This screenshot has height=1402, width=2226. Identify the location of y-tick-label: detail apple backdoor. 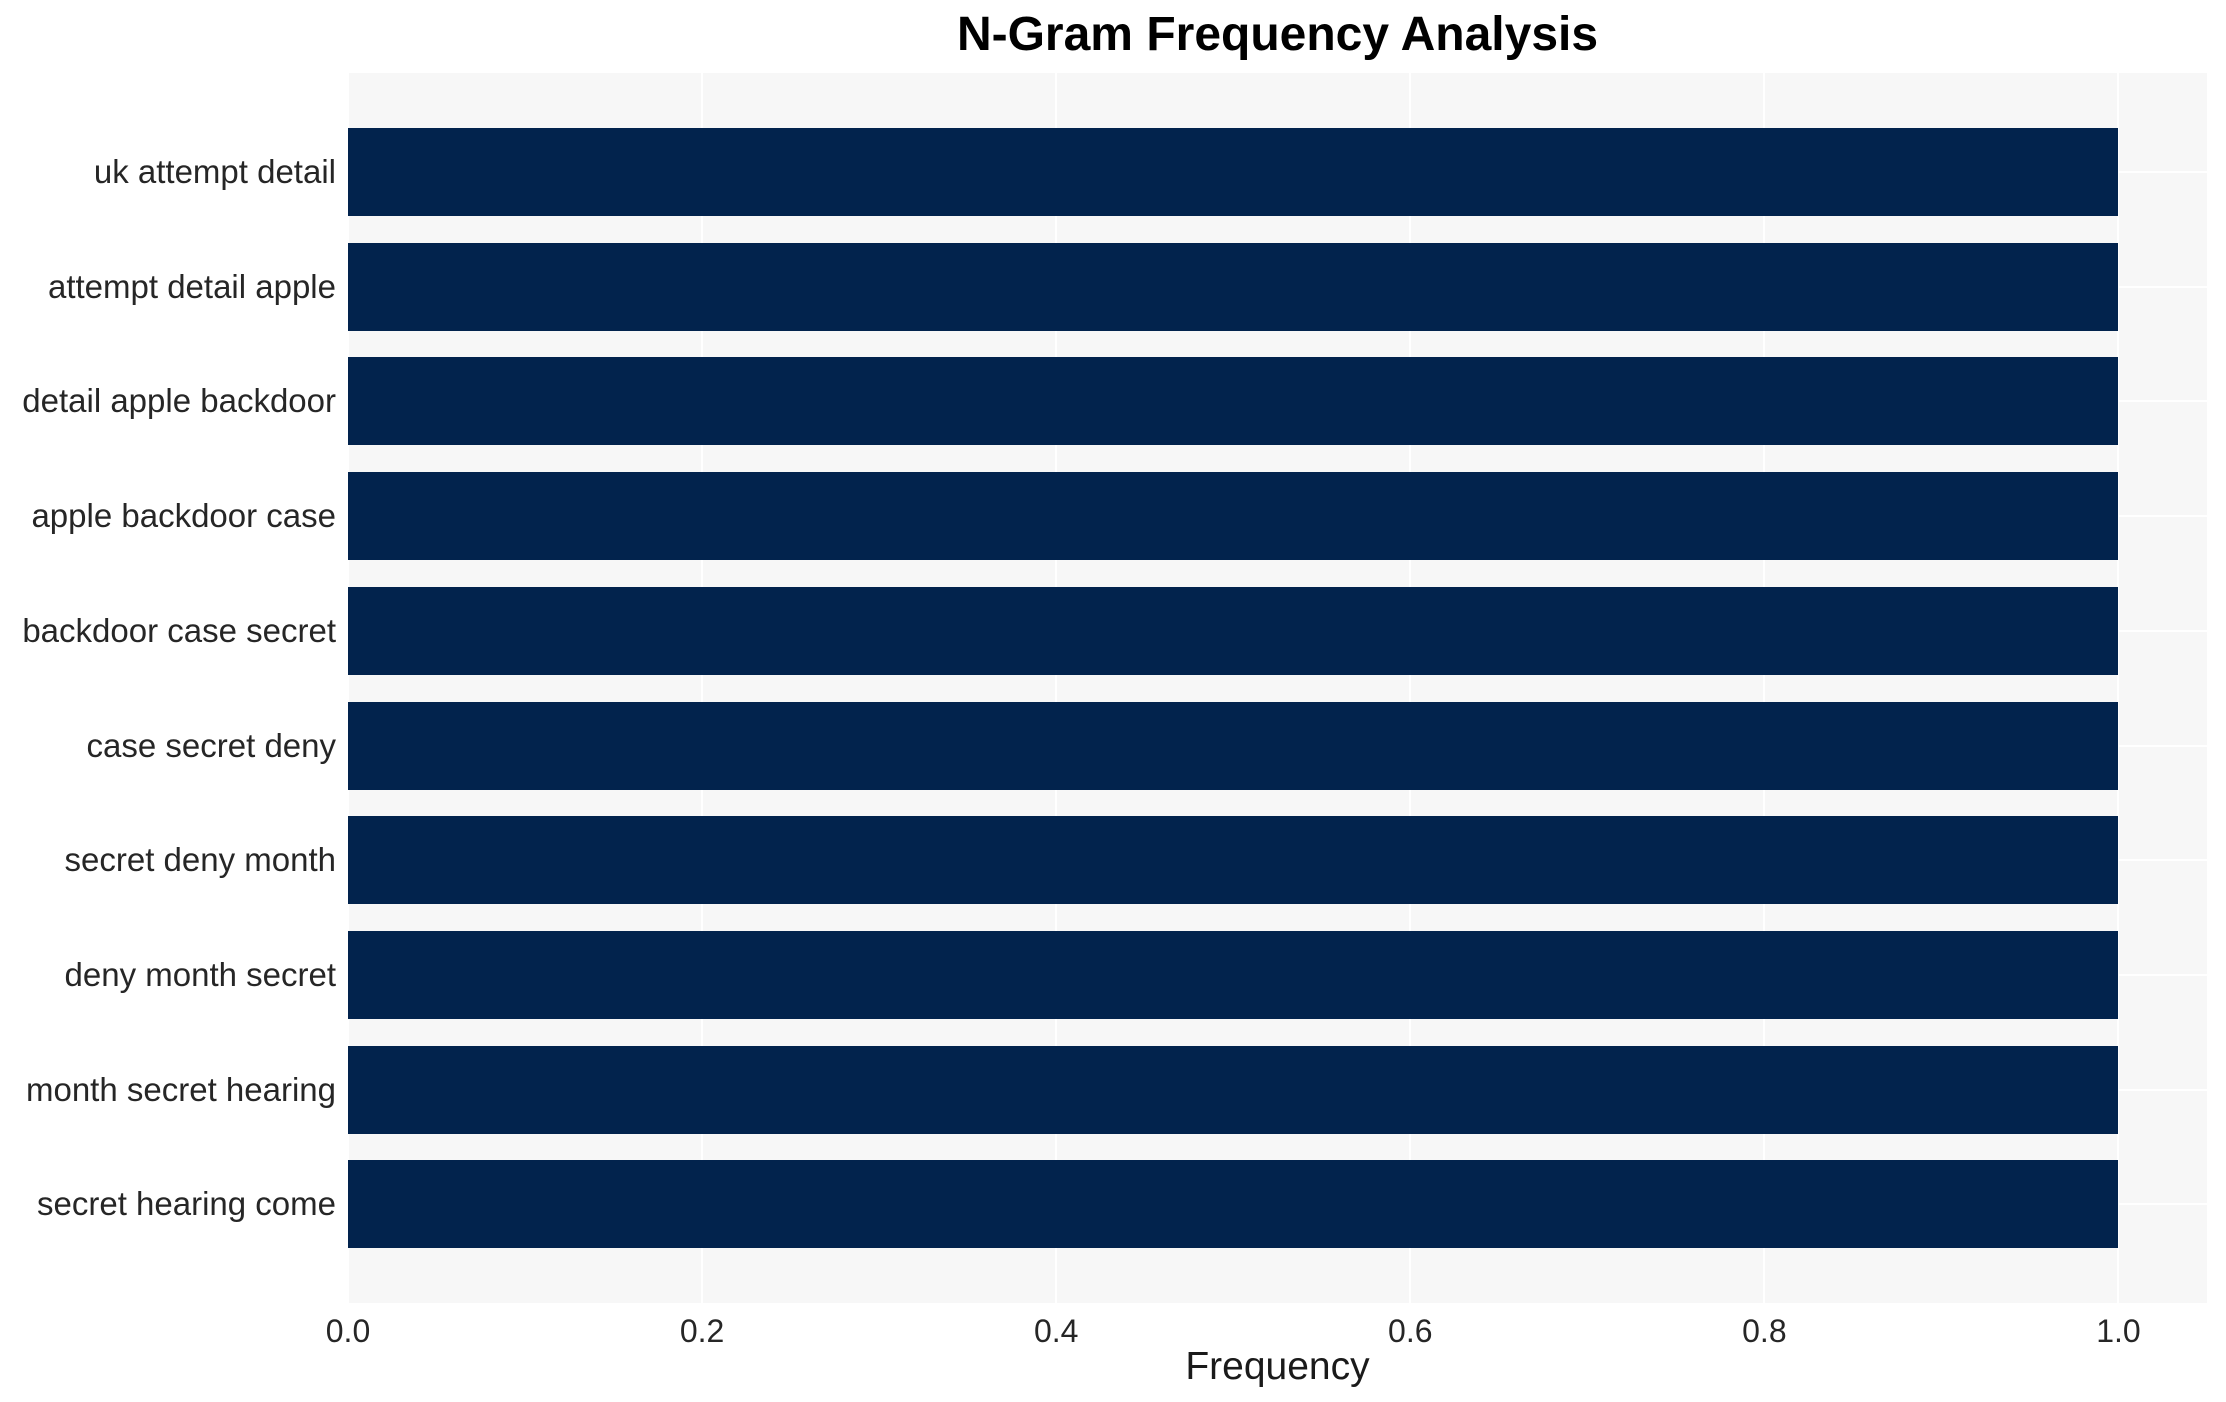
(179, 401).